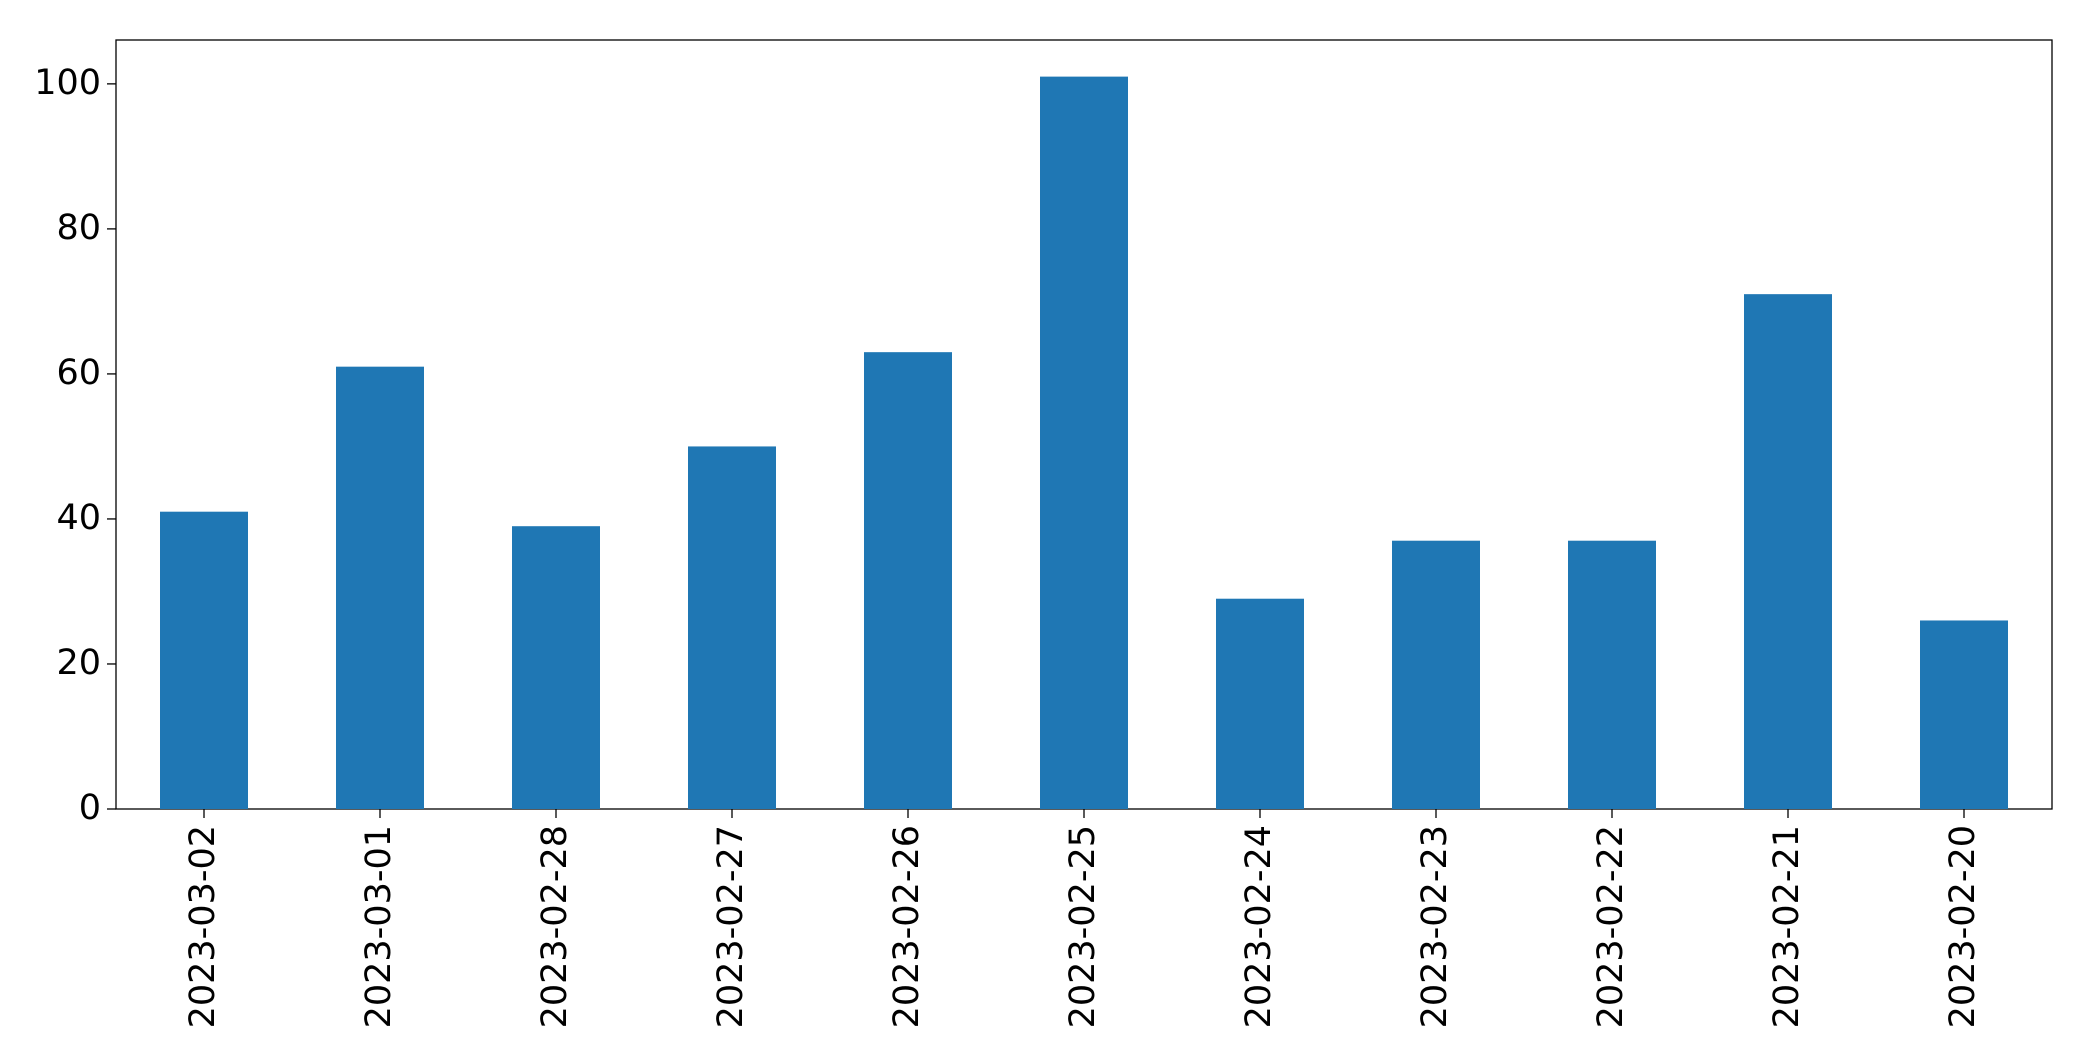 This screenshot has height=1061, width=2093. What do you see at coordinates (1435, 926) in the screenshot?
I see `x-tick-label: 2023-02-23` at bounding box center [1435, 926].